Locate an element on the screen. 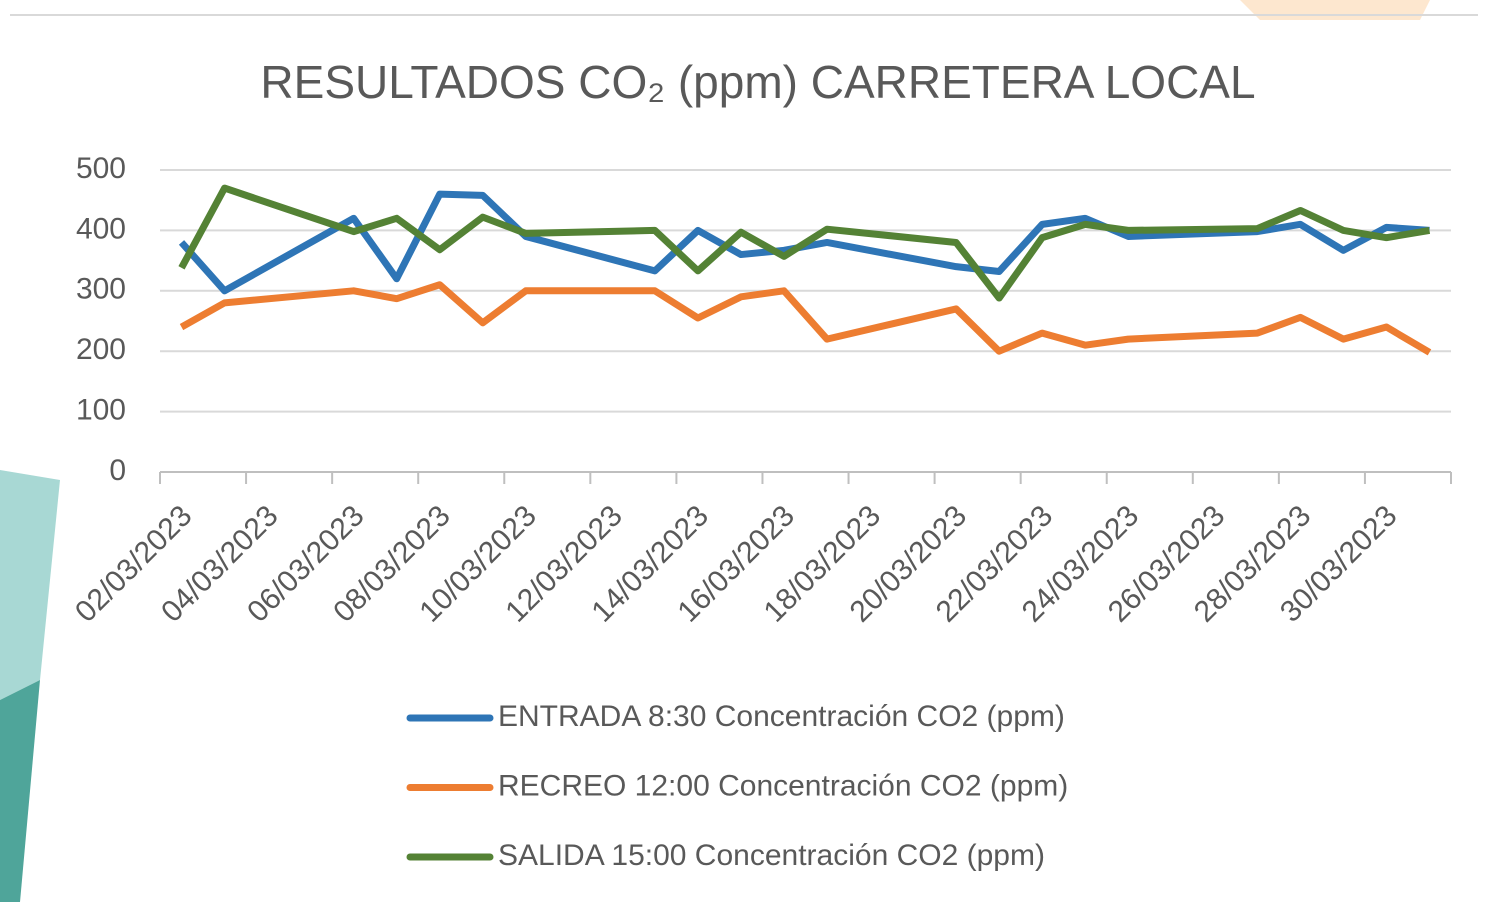  legend-label: RECREO 12:00 Concentración CO2 (ppm) is located at coordinates (783, 785).